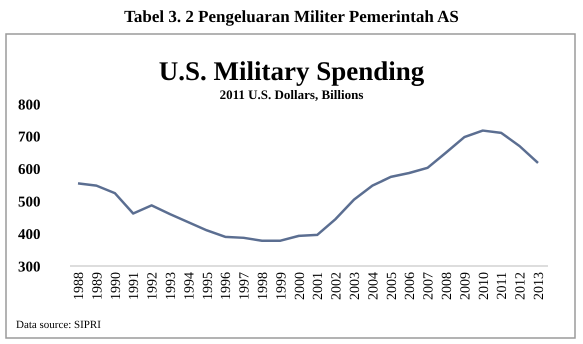 This screenshot has height=344, width=583. What do you see at coordinates (245, 286) in the screenshot?
I see `x-tick-label: 1997` at bounding box center [245, 286].